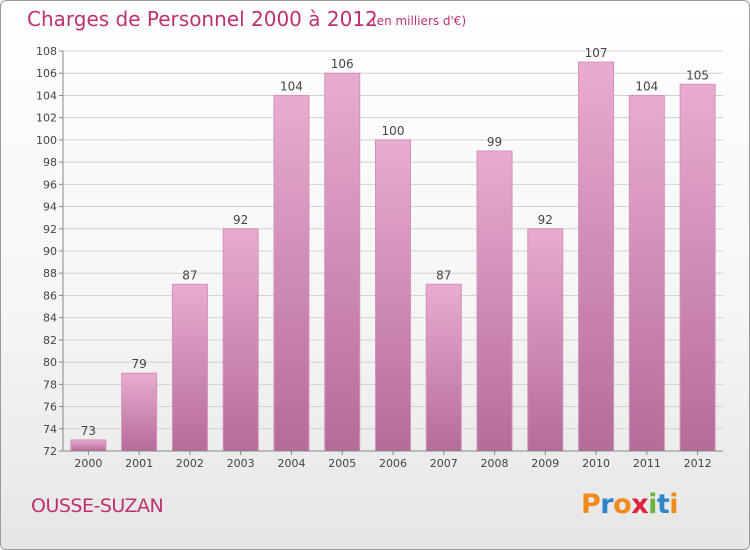  I want to click on x-tick-label-2007: 2007, so click(444, 463).